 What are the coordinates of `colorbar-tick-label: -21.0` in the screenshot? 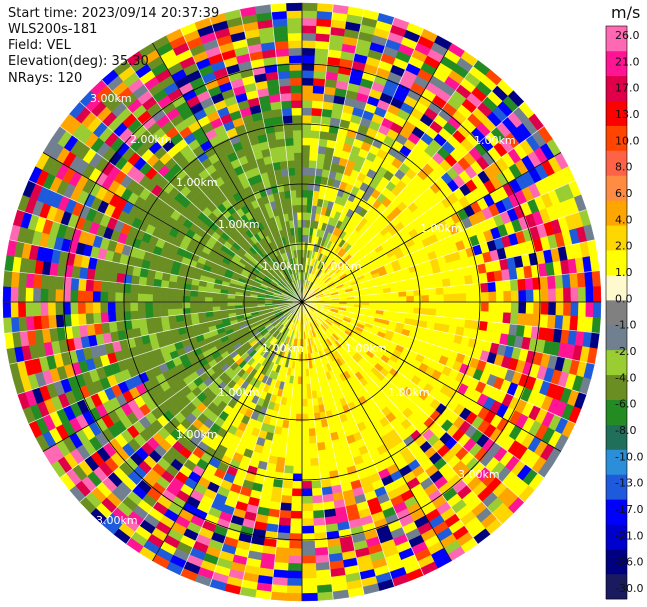 It's located at (629, 535).